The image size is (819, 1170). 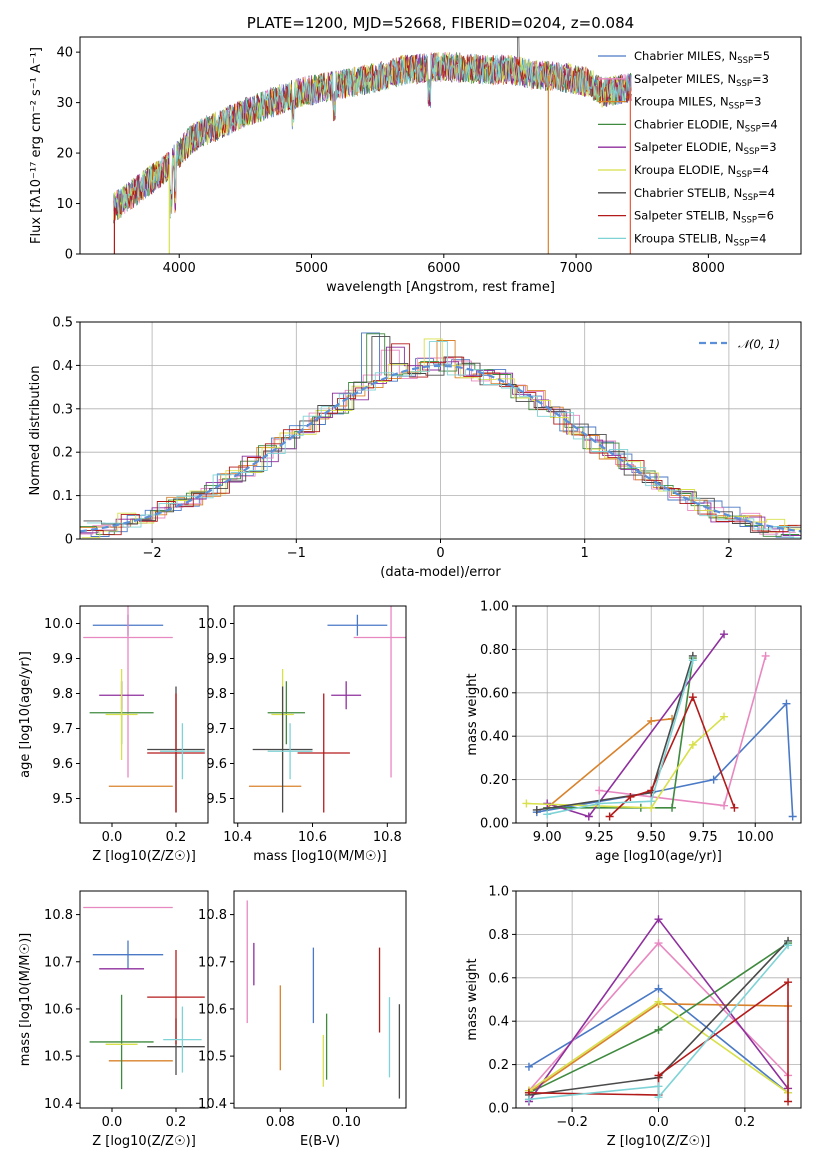 I want to click on normal-curve, so click(x=440, y=448).